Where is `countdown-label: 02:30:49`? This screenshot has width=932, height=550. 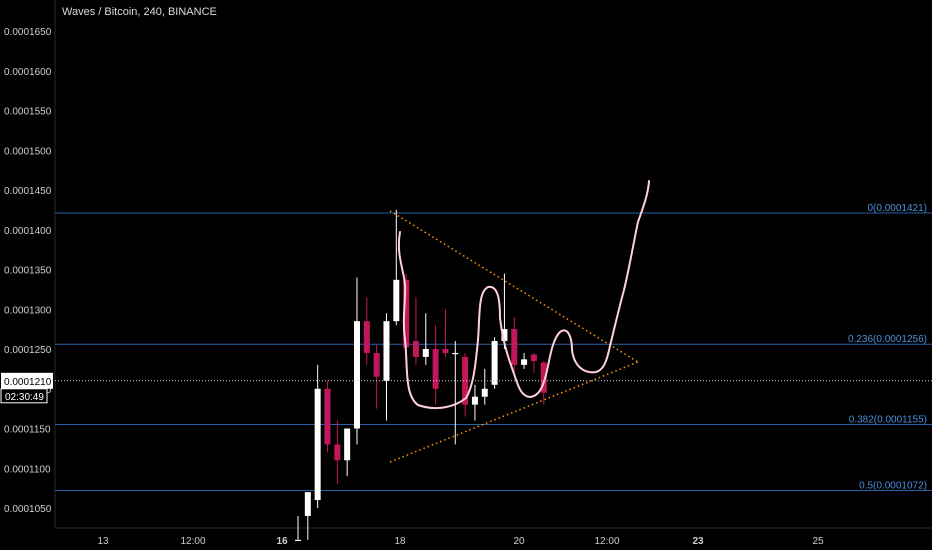 countdown-label: 02:30:49 is located at coordinates (24, 397).